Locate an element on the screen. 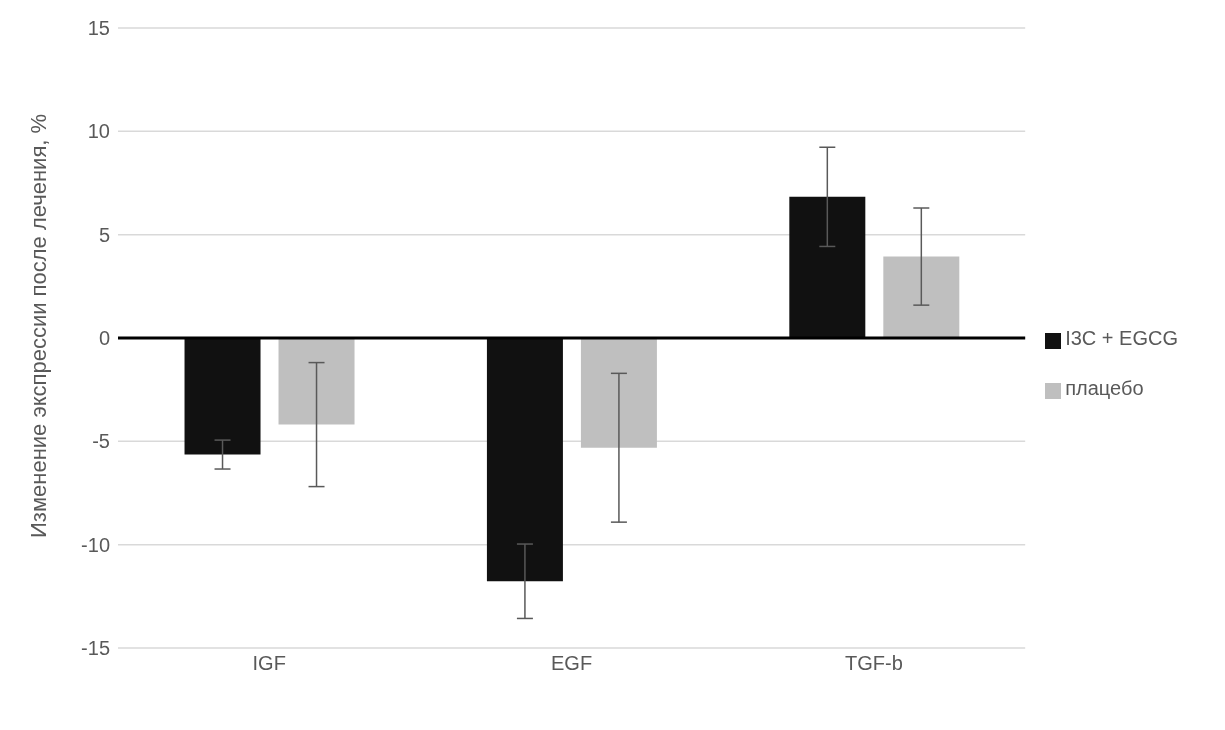  y-tick-label: -15 is located at coordinates (95, 648).